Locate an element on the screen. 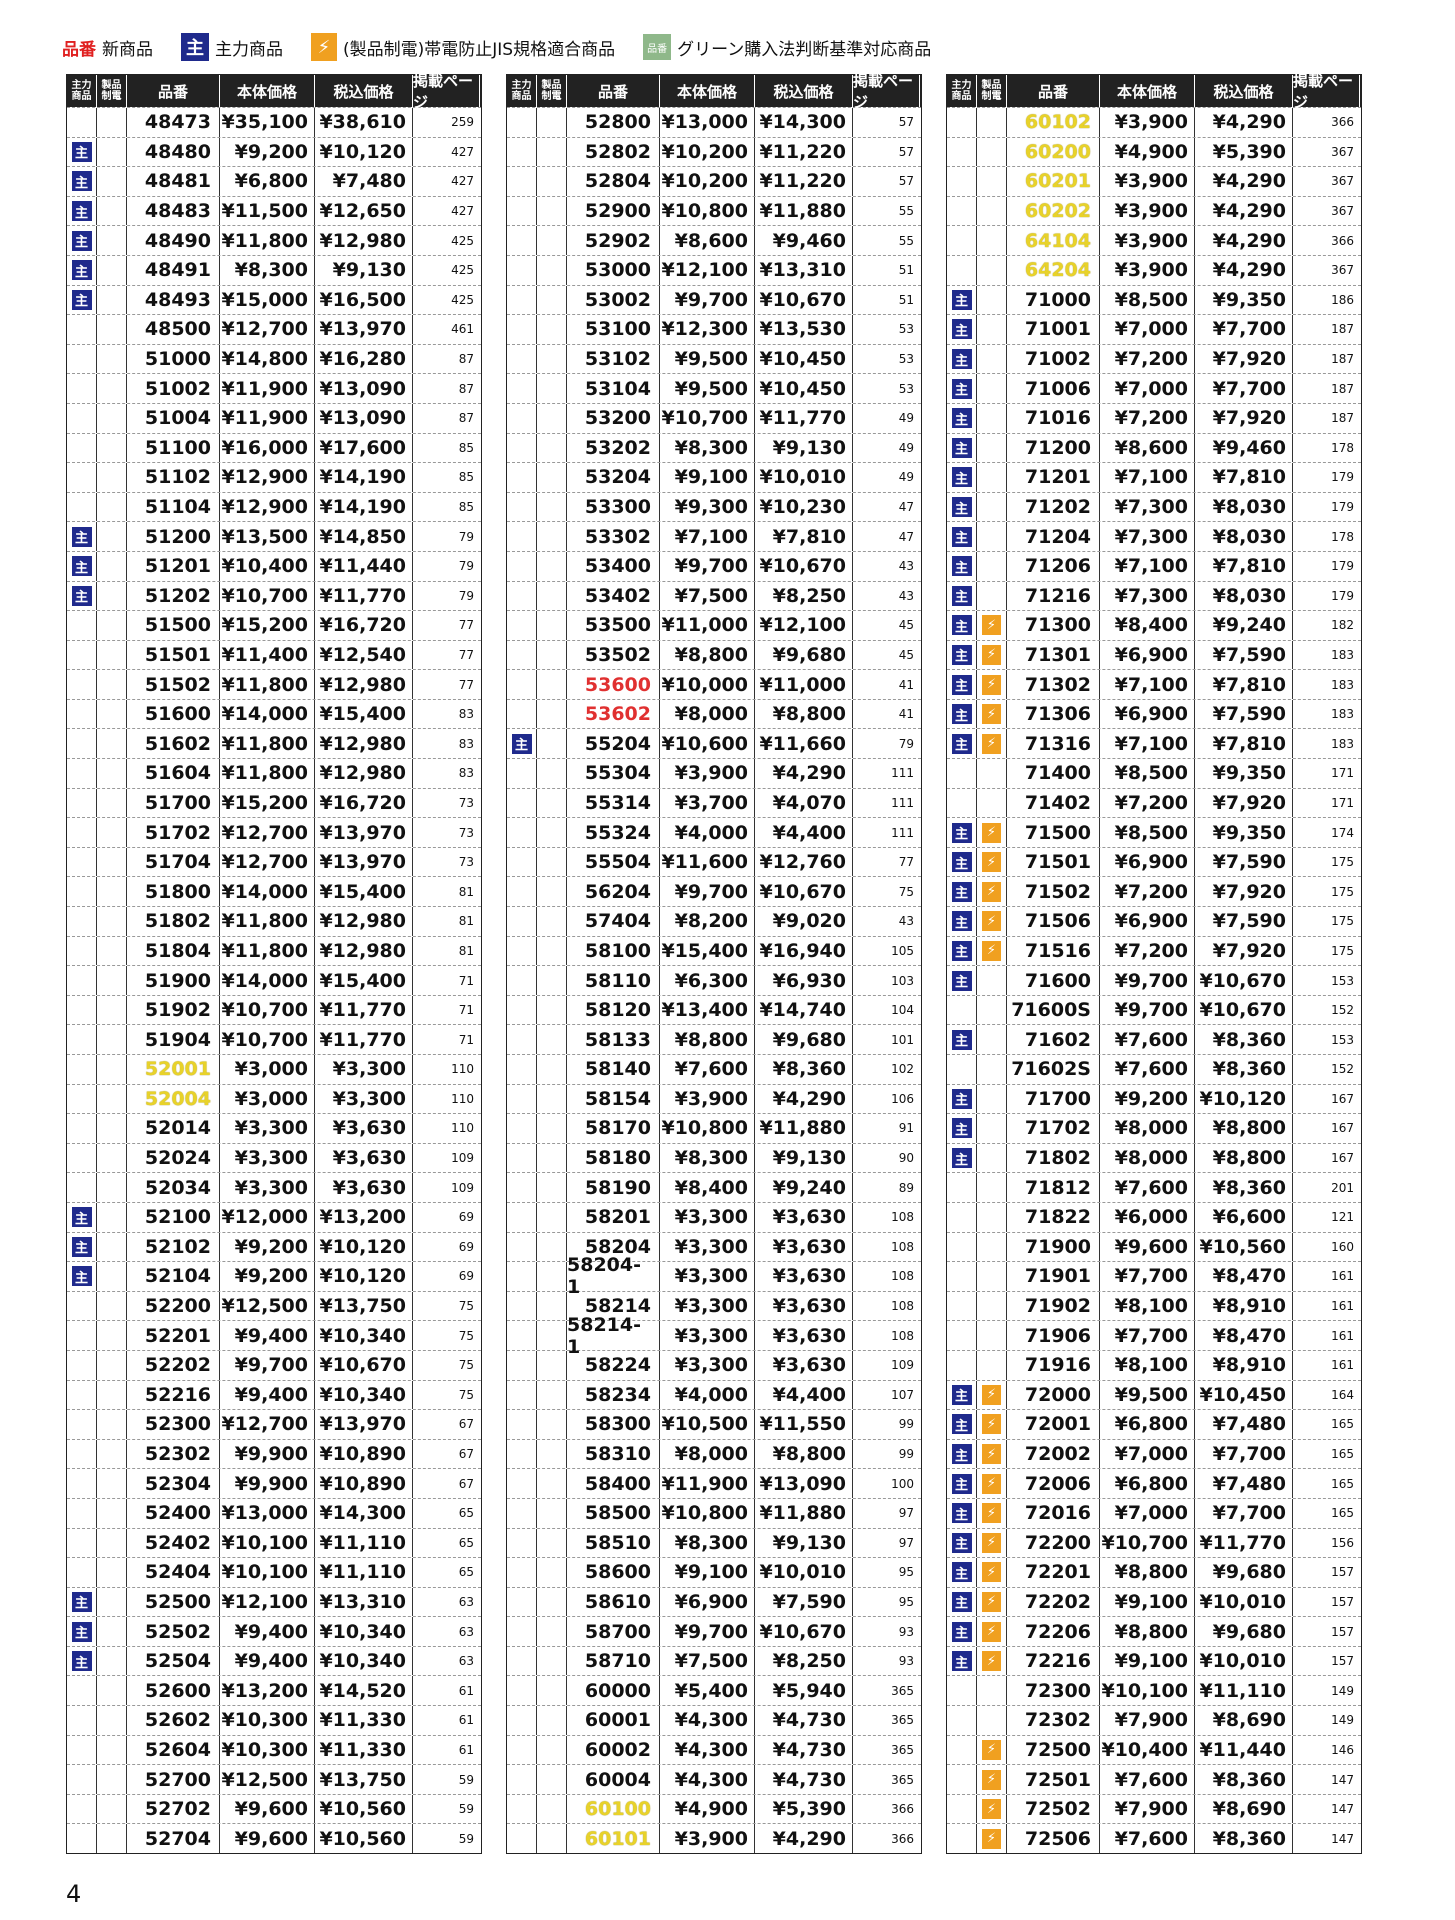  header-page: 掲載ページ is located at coordinates (886, 91).